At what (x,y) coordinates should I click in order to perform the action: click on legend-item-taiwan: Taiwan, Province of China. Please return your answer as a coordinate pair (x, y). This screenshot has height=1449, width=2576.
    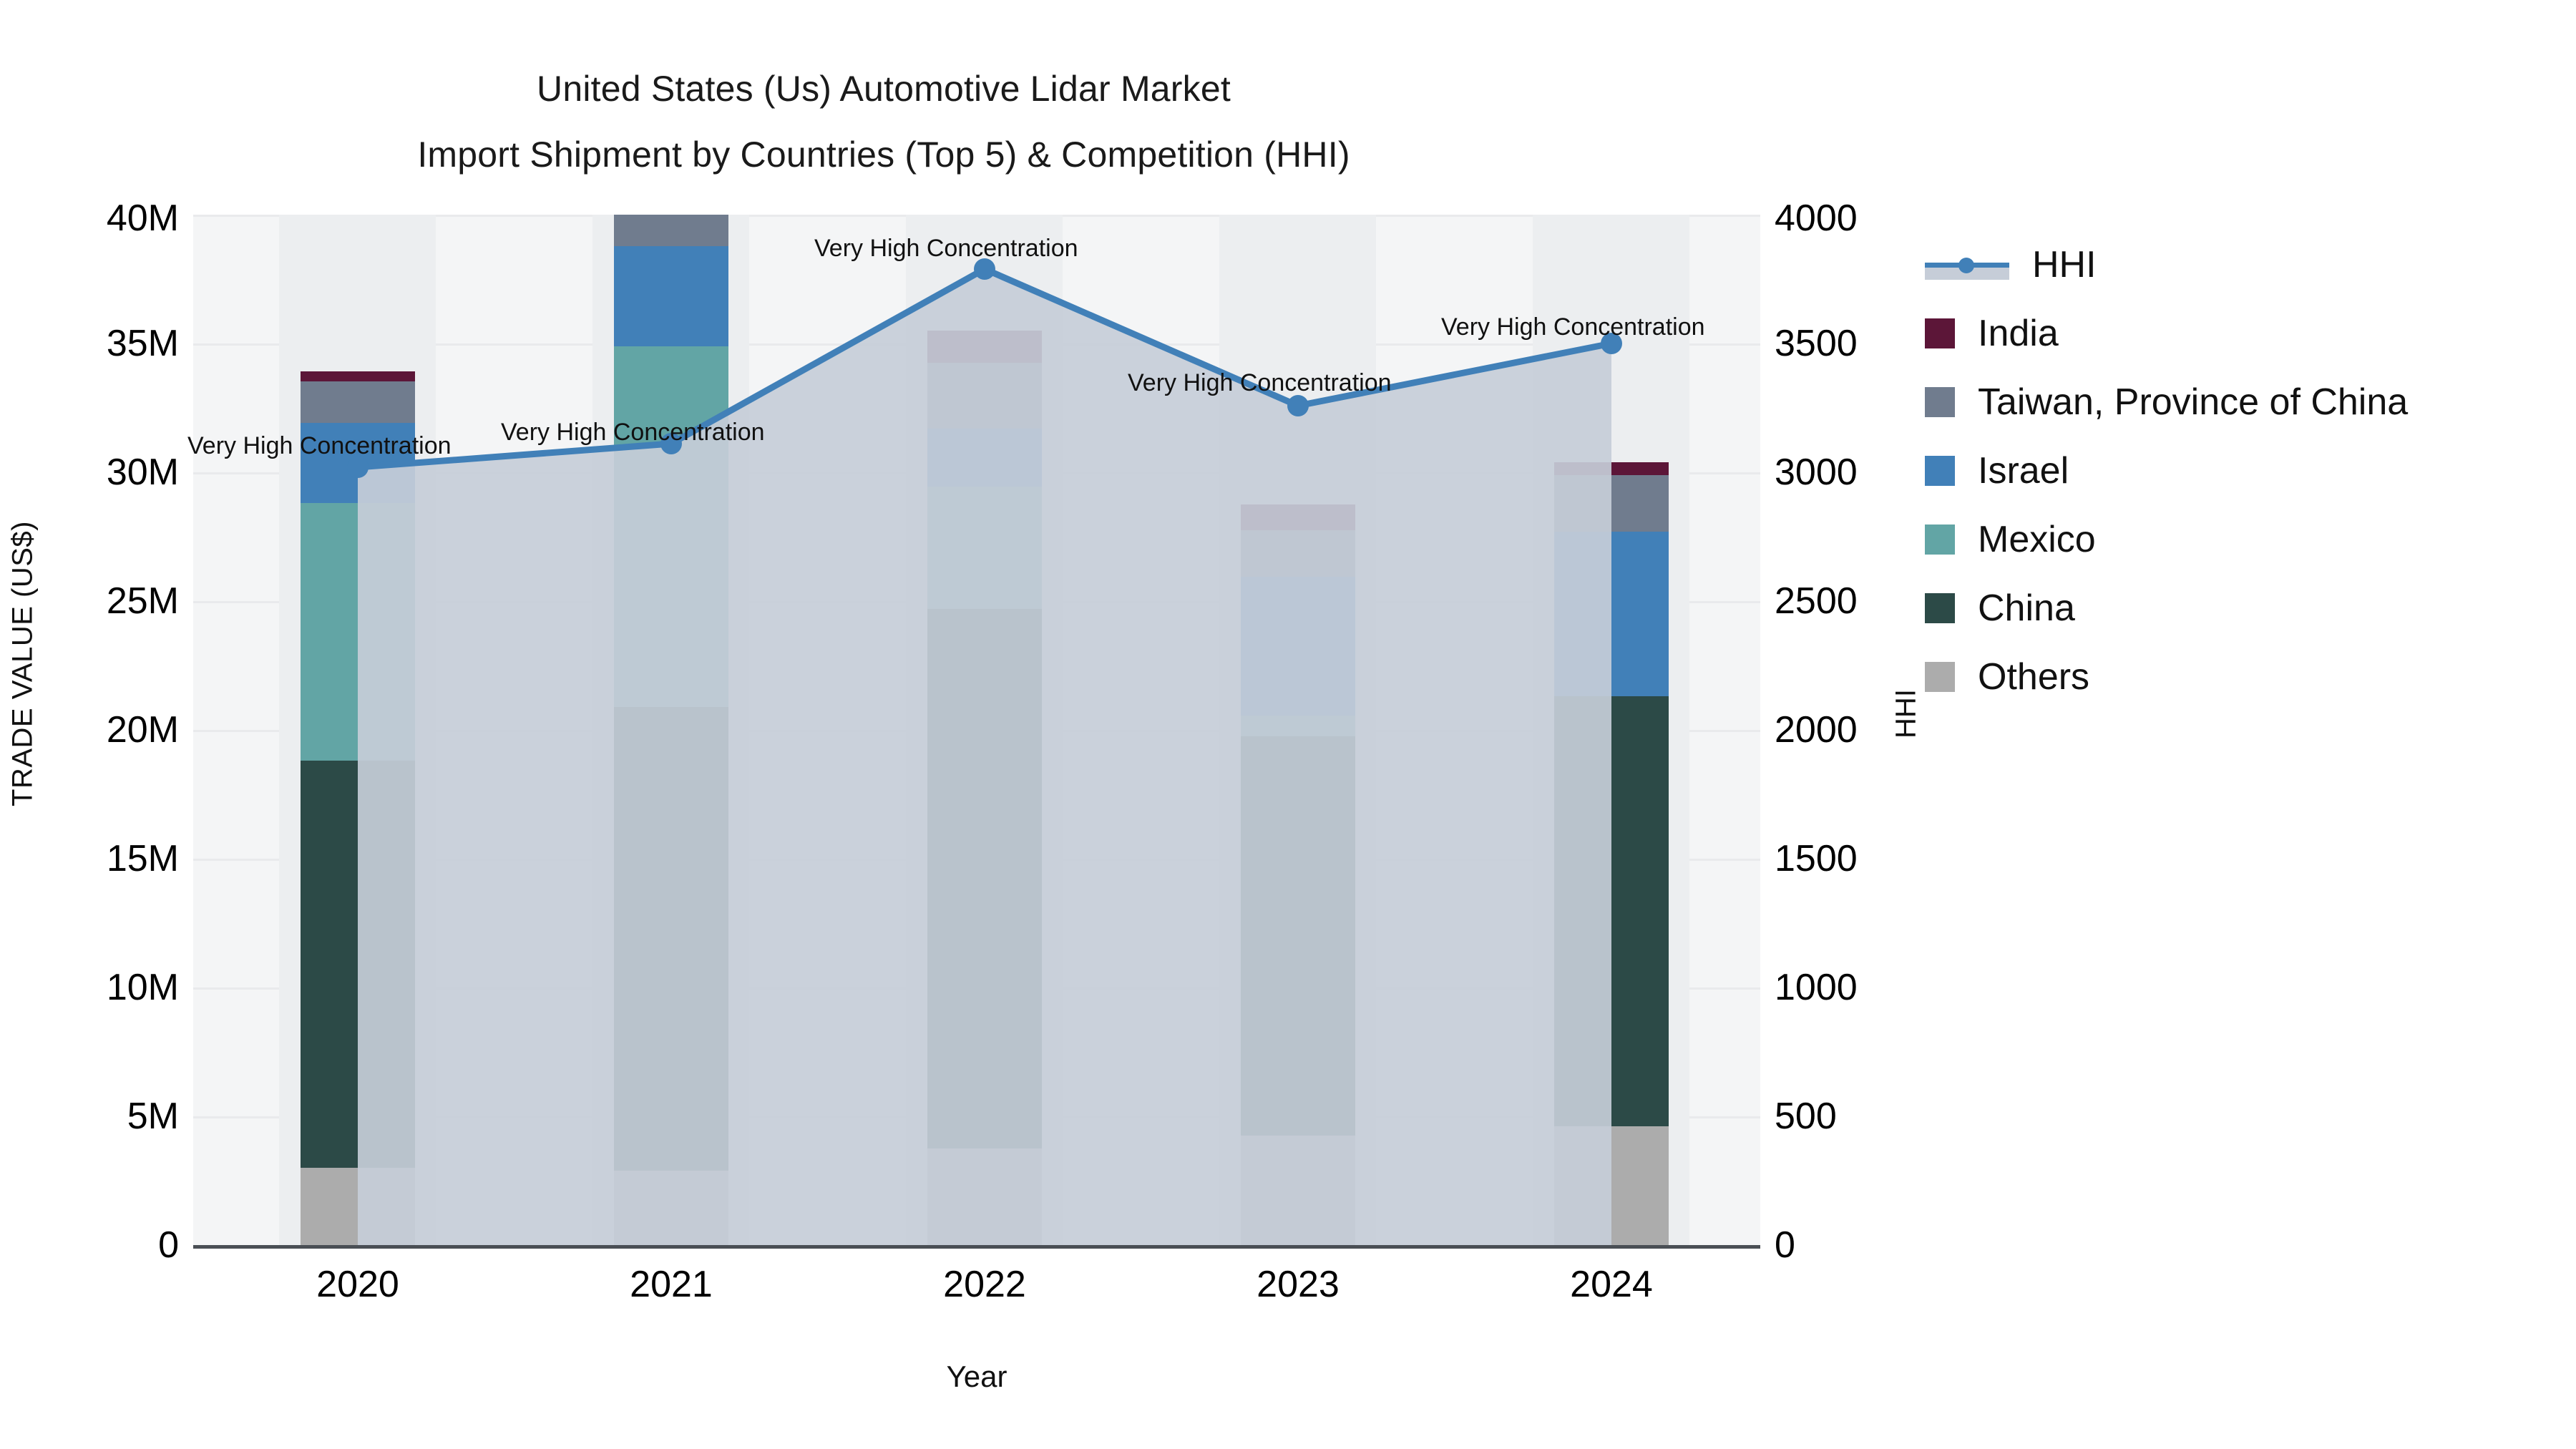
    Looking at the image, I should click on (2166, 402).